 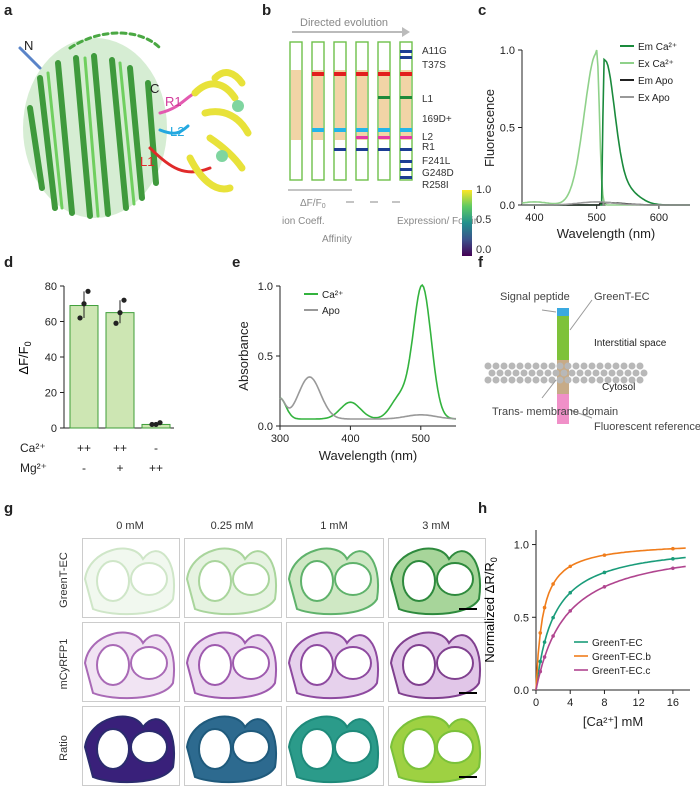 I want to click on label-l2: L2, so click(x=177, y=131).